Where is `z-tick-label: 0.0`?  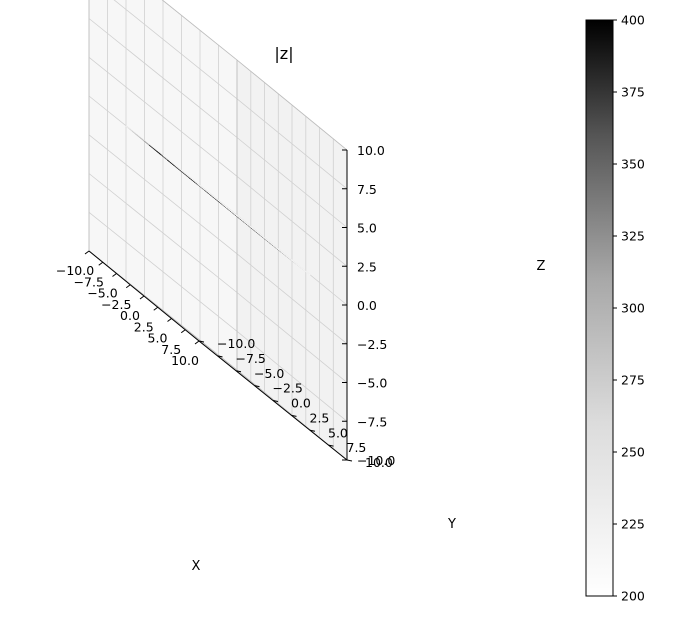
z-tick-label: 0.0 is located at coordinates (367, 305).